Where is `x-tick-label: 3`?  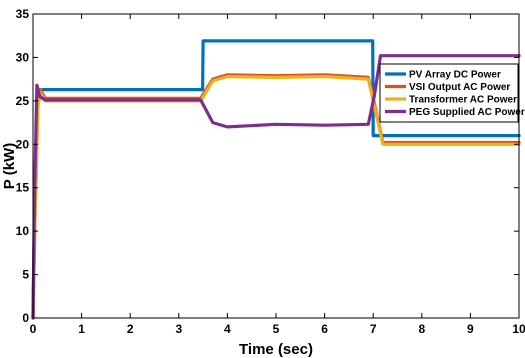 x-tick-label: 3 is located at coordinates (178, 329).